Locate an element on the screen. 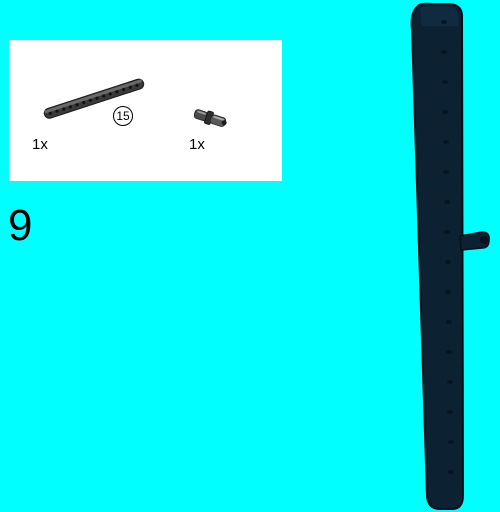 This screenshot has width=500, height=512. step-number: 9 is located at coordinates (20, 225).